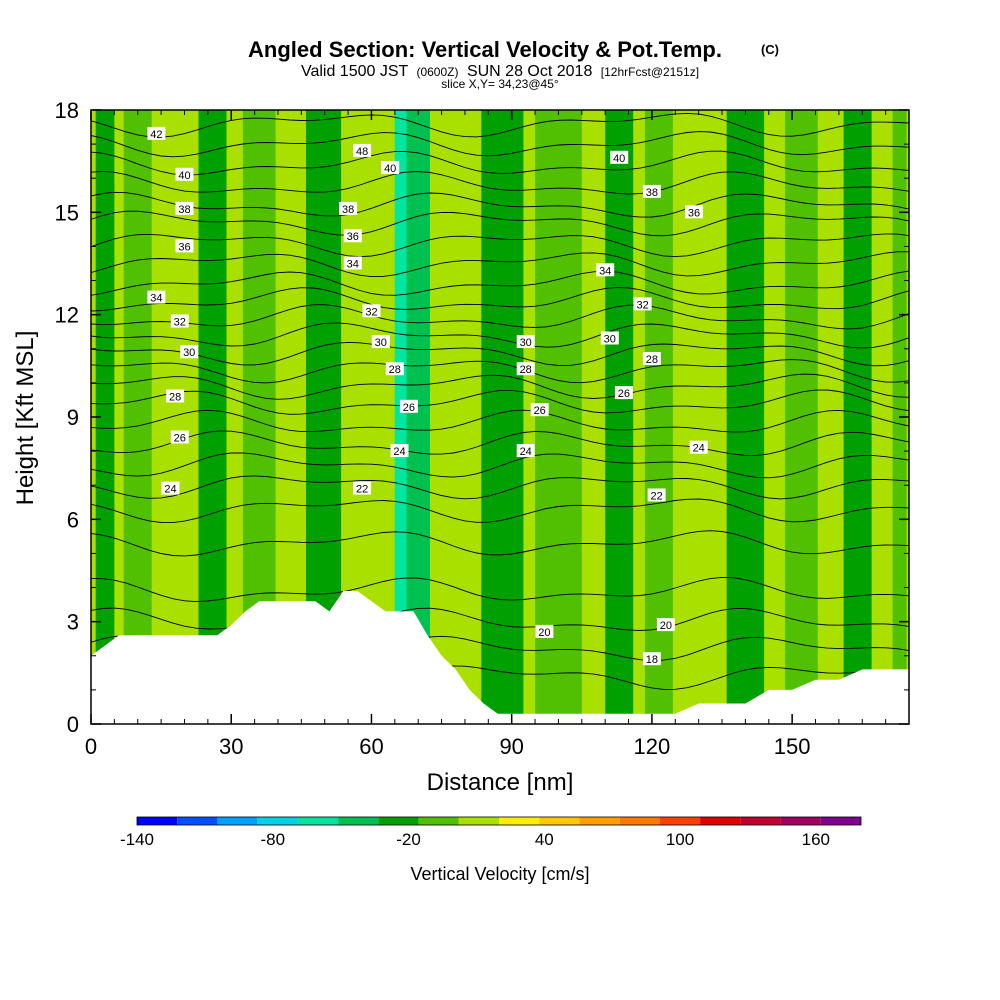  I want to click on colorbar-tick-label-5: 160, so click(816, 839).